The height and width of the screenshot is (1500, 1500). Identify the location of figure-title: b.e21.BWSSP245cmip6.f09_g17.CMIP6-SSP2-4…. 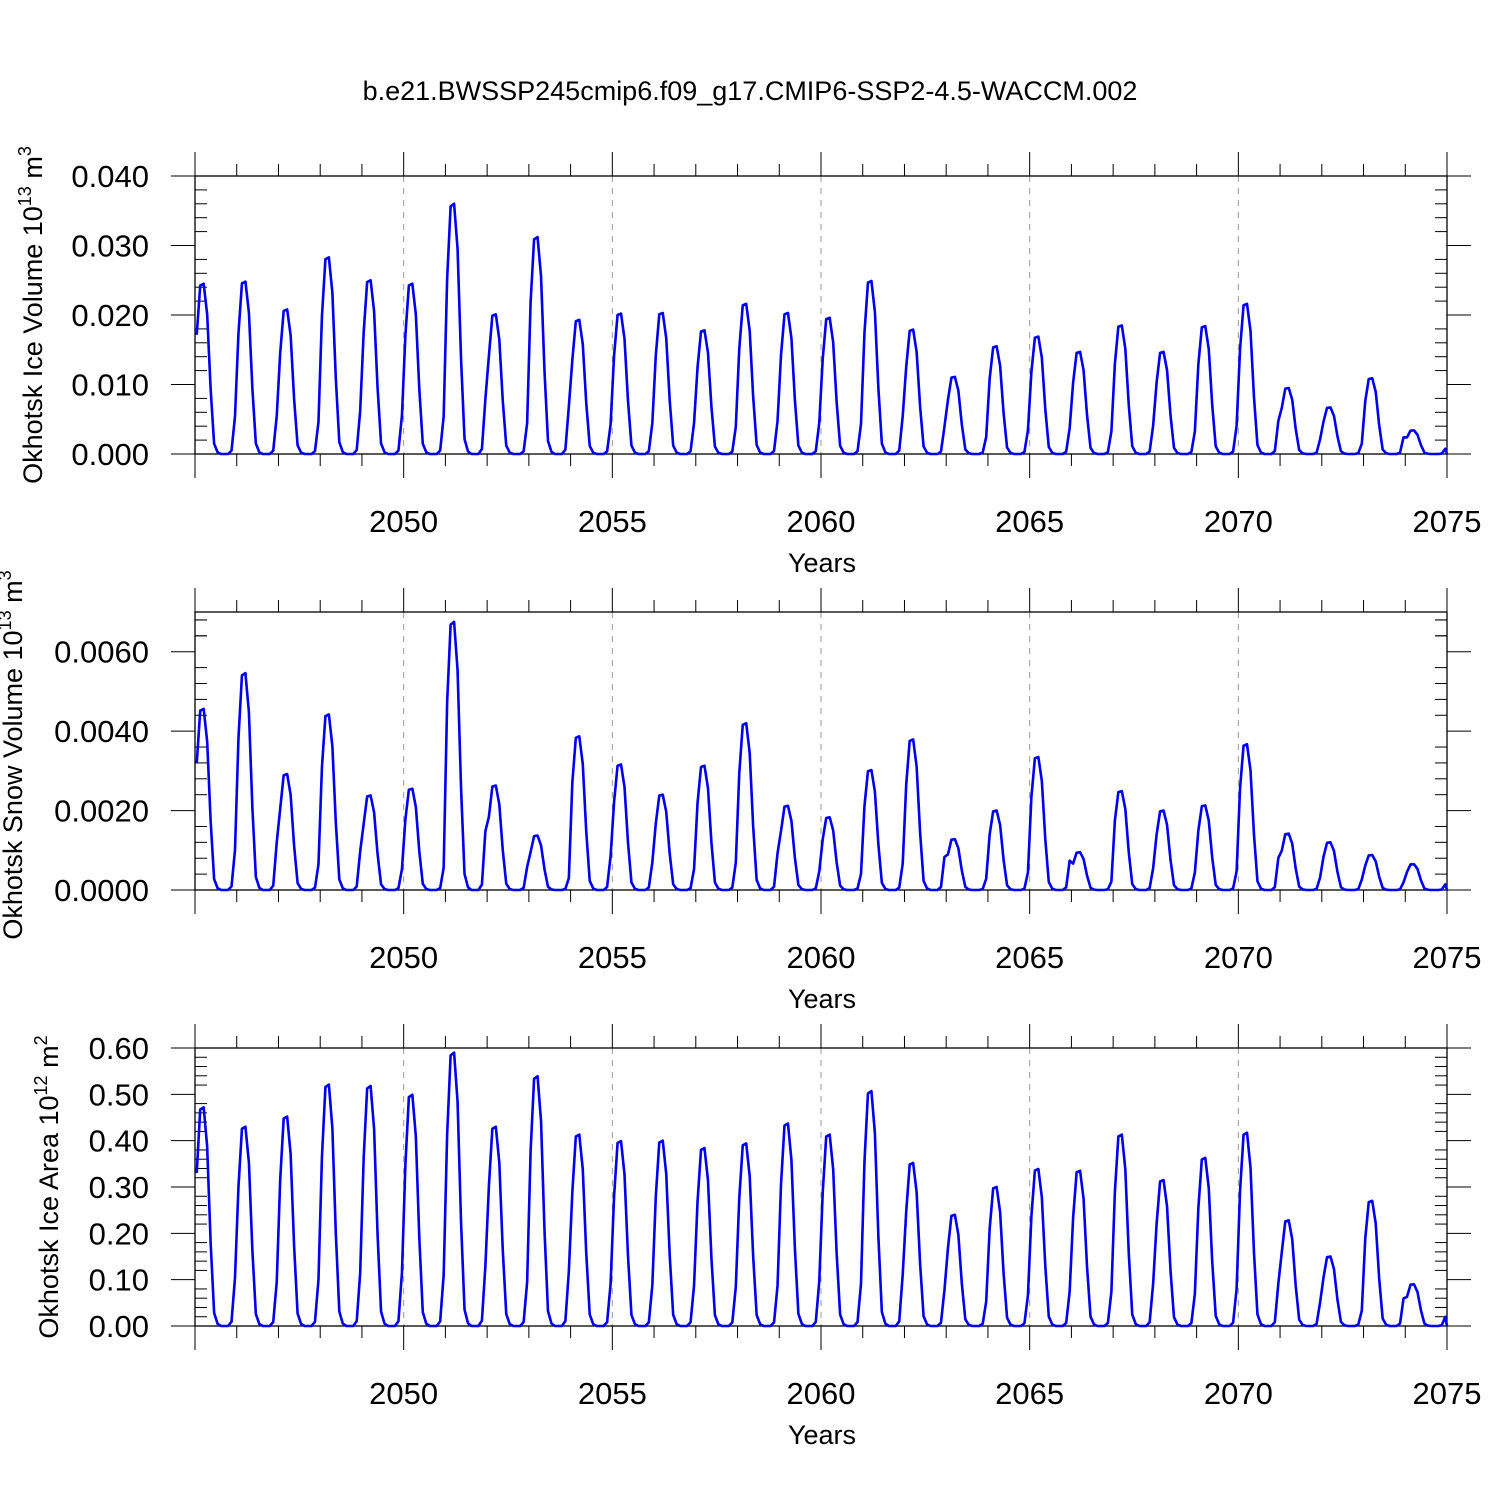
(750, 91).